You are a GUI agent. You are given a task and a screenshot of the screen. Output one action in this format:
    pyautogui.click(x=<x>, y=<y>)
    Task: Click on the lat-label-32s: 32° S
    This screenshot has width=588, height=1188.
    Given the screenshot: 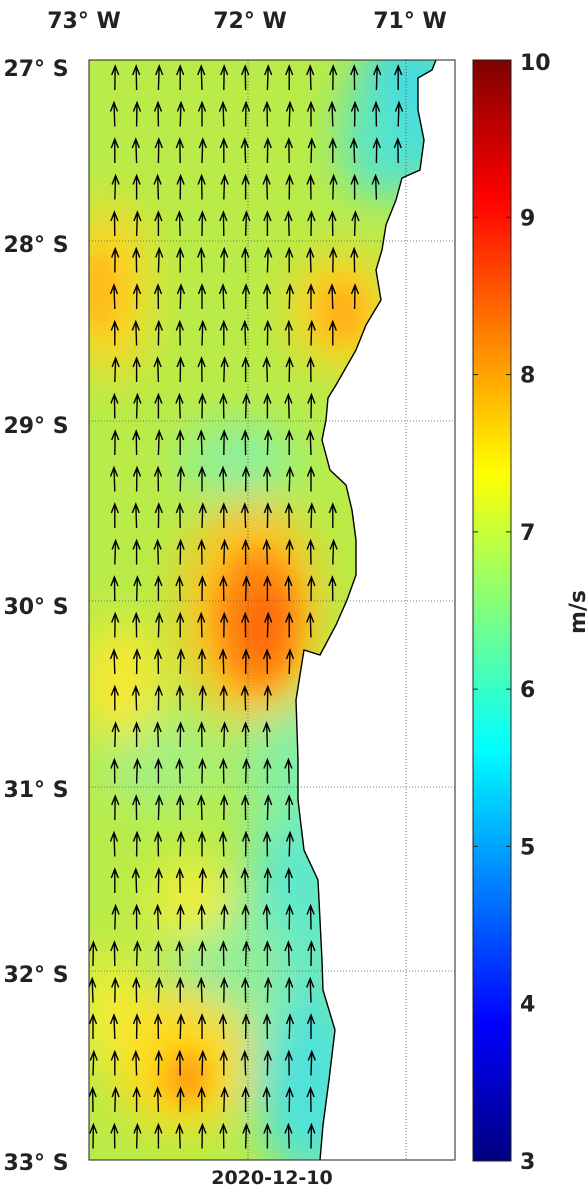 What is the action you would take?
    pyautogui.click(x=35, y=975)
    